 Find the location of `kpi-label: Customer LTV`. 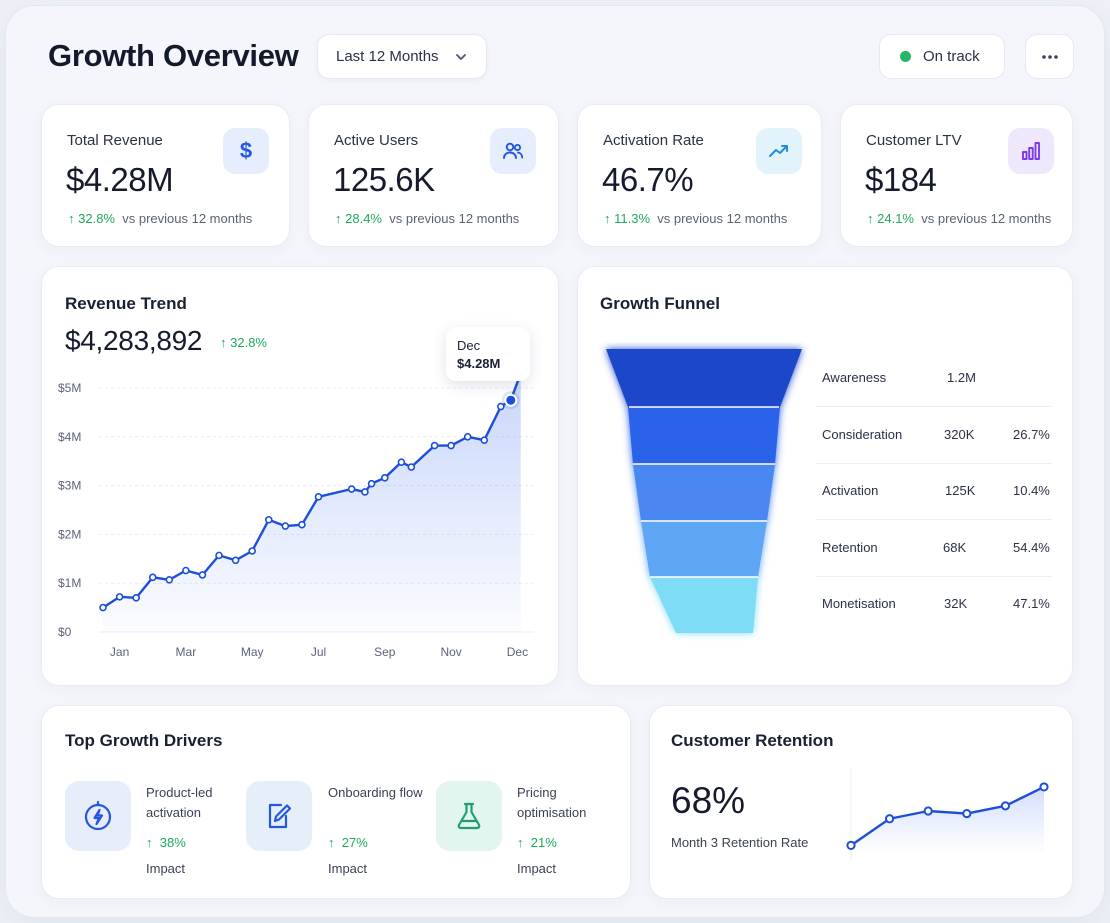

kpi-label: Customer LTV is located at coordinates (914, 140).